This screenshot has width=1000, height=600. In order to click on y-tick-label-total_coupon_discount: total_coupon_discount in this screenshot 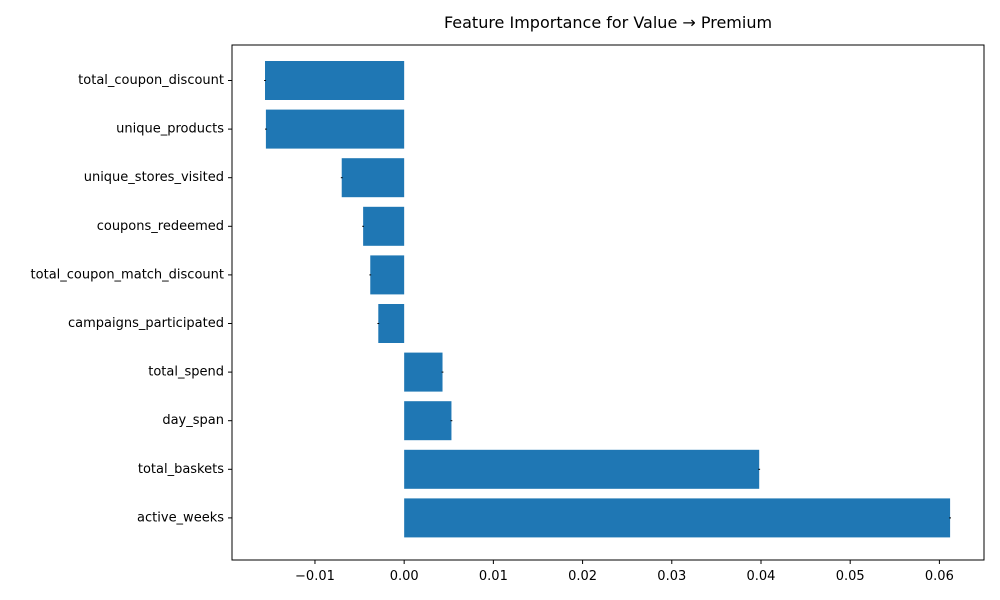, I will do `click(151, 80)`.